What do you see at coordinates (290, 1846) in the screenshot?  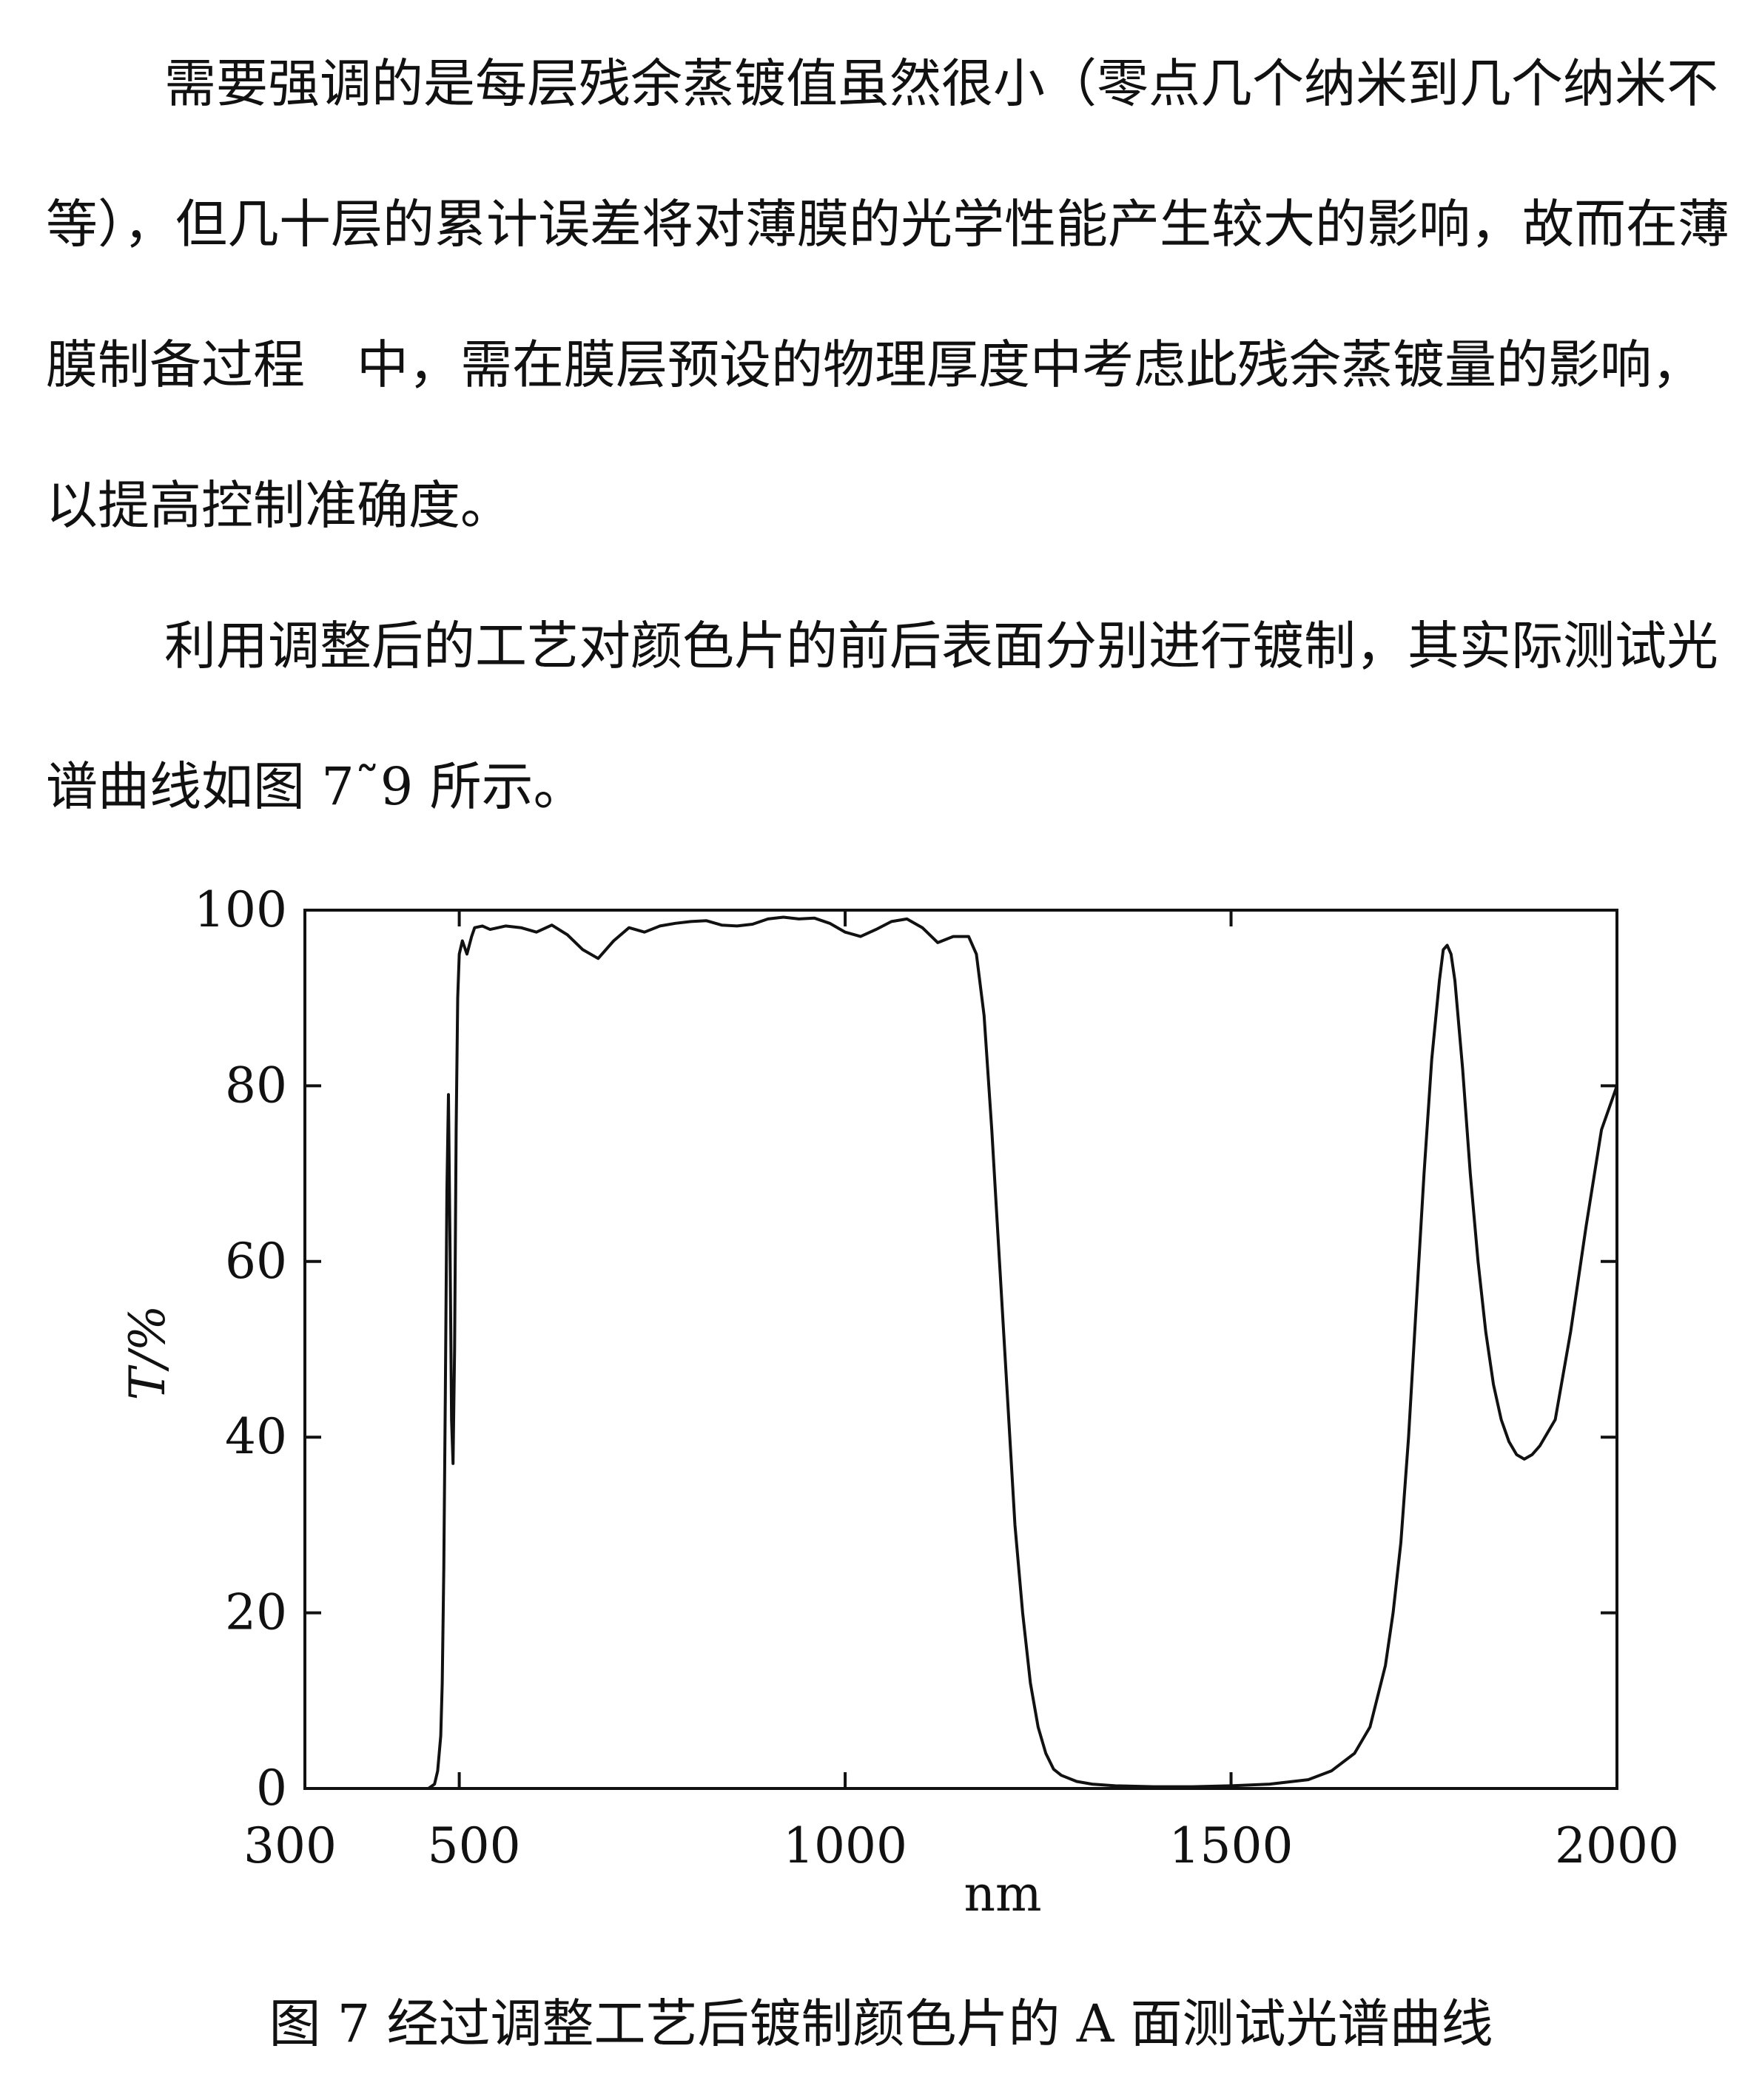 I see `x-tick-label: 300` at bounding box center [290, 1846].